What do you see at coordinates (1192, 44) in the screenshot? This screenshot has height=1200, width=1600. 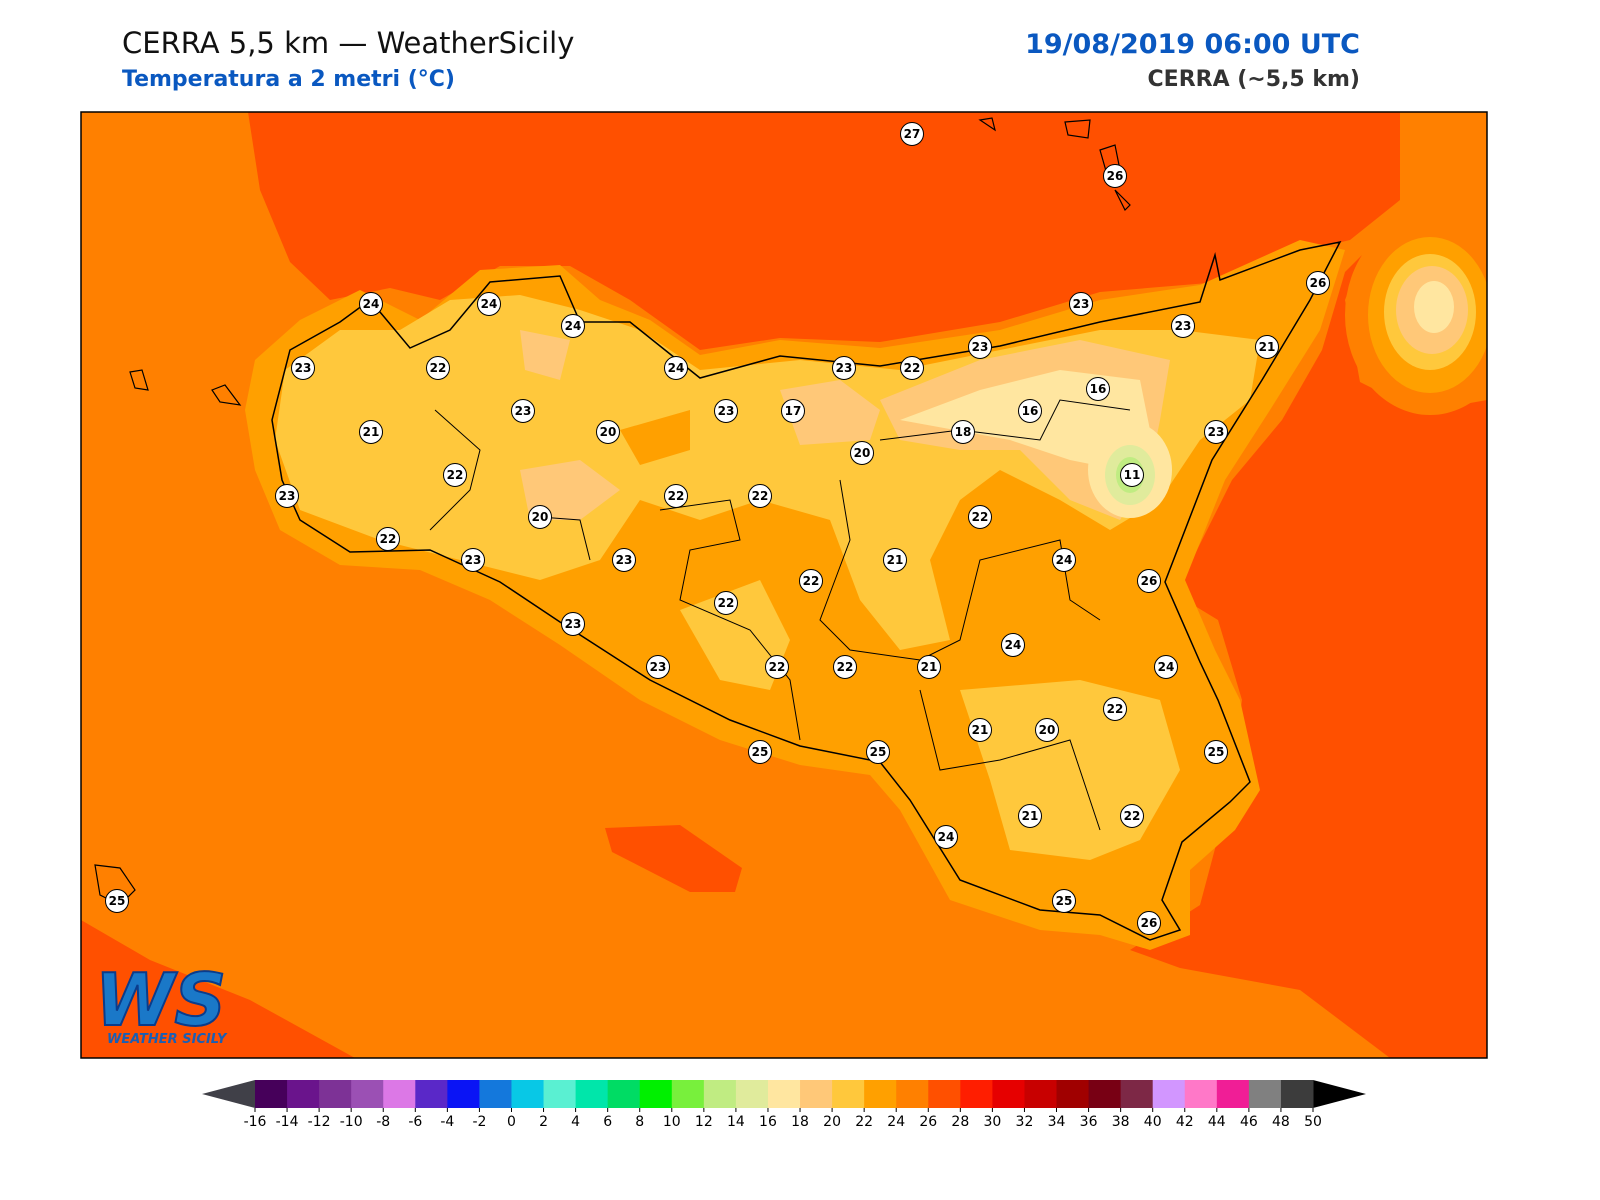 I see `datetime: 19/08/2019 06:00 UTC` at bounding box center [1192, 44].